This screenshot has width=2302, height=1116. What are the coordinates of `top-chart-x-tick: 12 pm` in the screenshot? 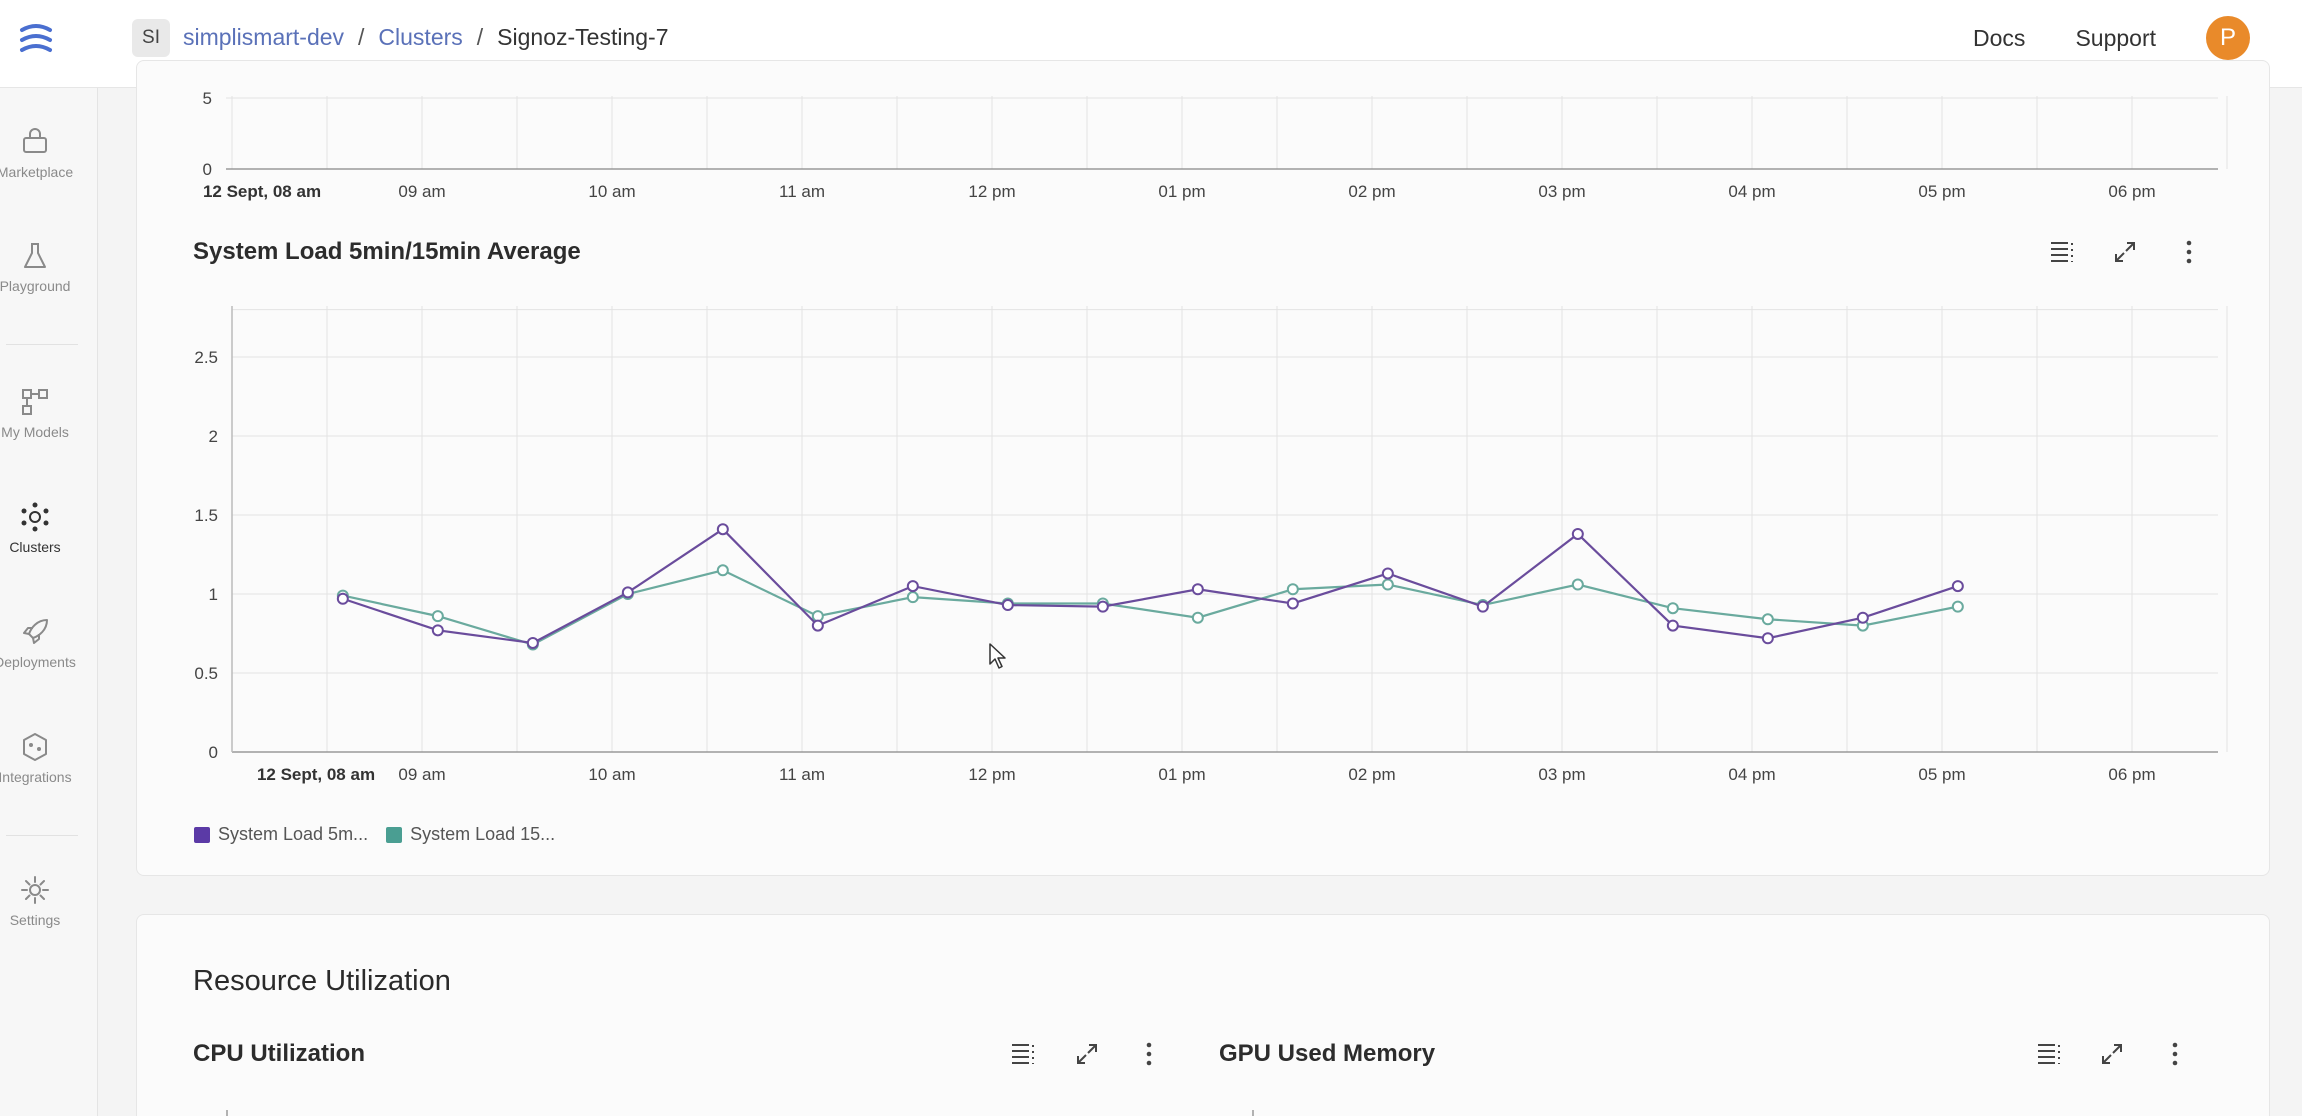 It's located at (991, 191).